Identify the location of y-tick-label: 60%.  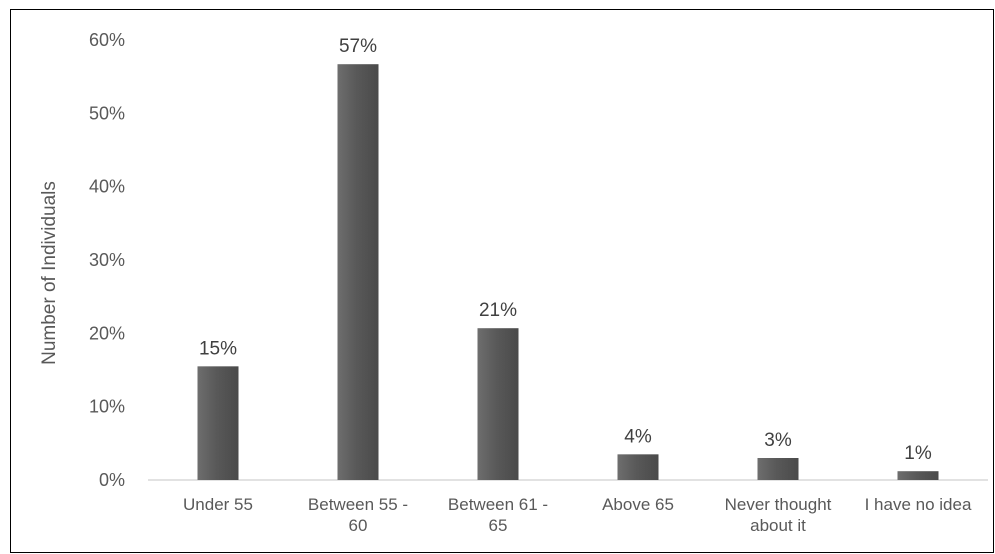
(107, 40).